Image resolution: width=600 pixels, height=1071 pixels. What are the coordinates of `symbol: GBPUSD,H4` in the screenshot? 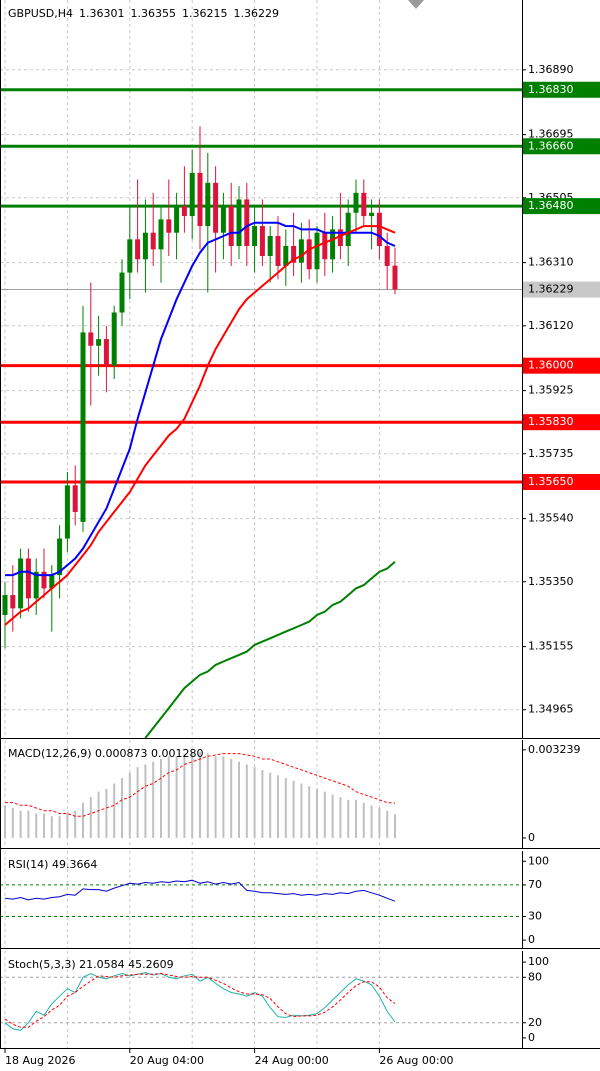 It's located at (40, 13).